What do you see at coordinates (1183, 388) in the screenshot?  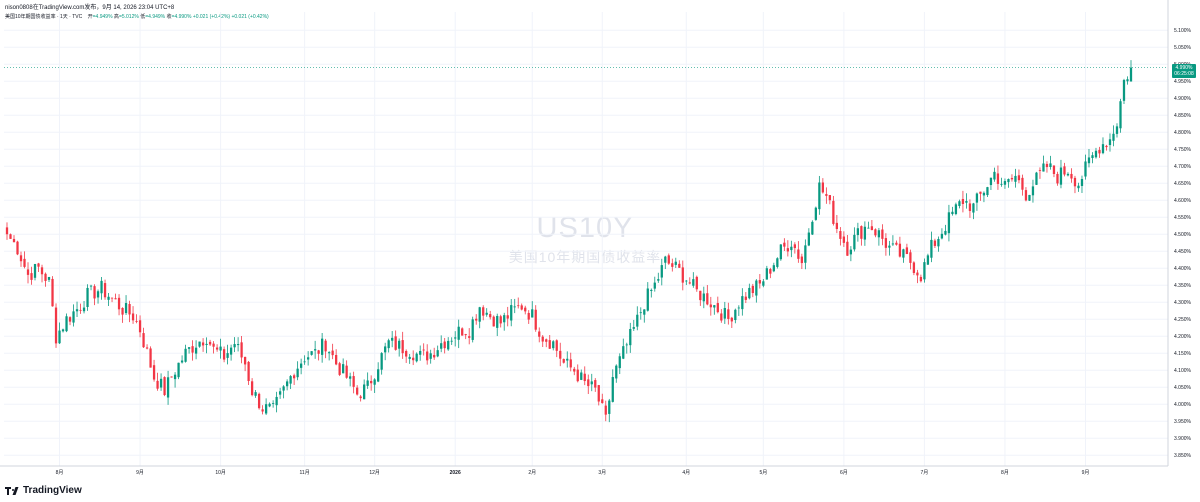 I see `y-tick-label: 4.050%` at bounding box center [1183, 388].